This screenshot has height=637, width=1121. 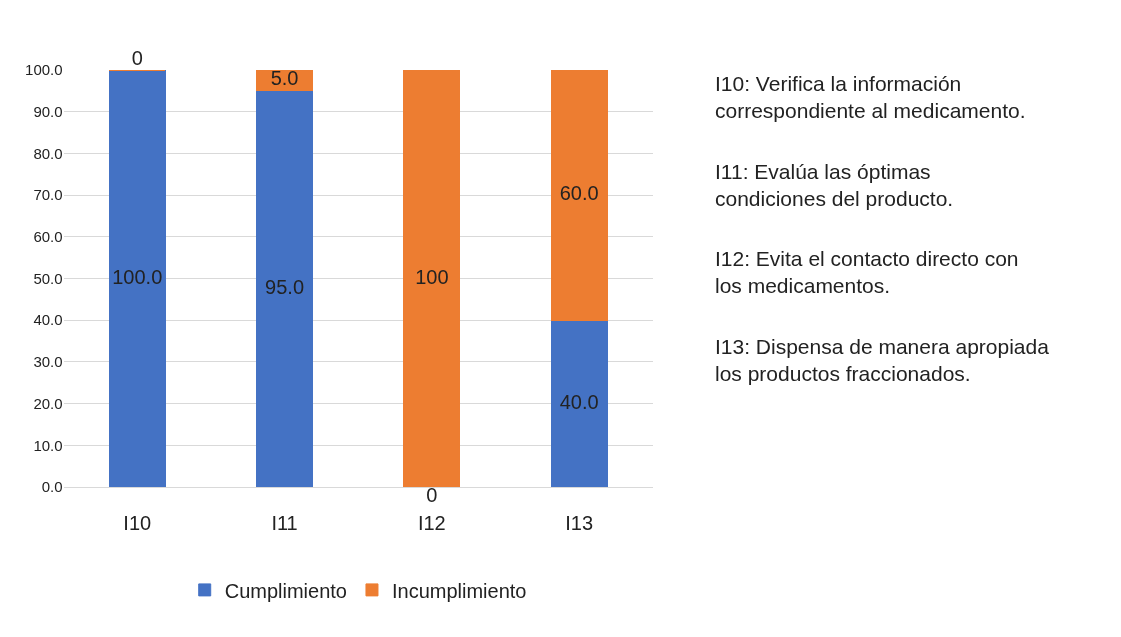 I want to click on x-tick-label: I12, so click(x=431, y=523).